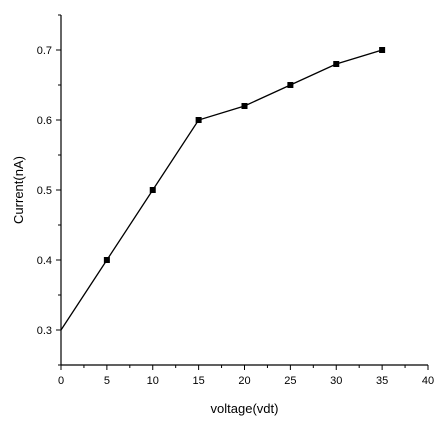 Image resolution: width=448 pixels, height=421 pixels. What do you see at coordinates (382, 381) in the screenshot?
I see `x-tick-label: 35` at bounding box center [382, 381].